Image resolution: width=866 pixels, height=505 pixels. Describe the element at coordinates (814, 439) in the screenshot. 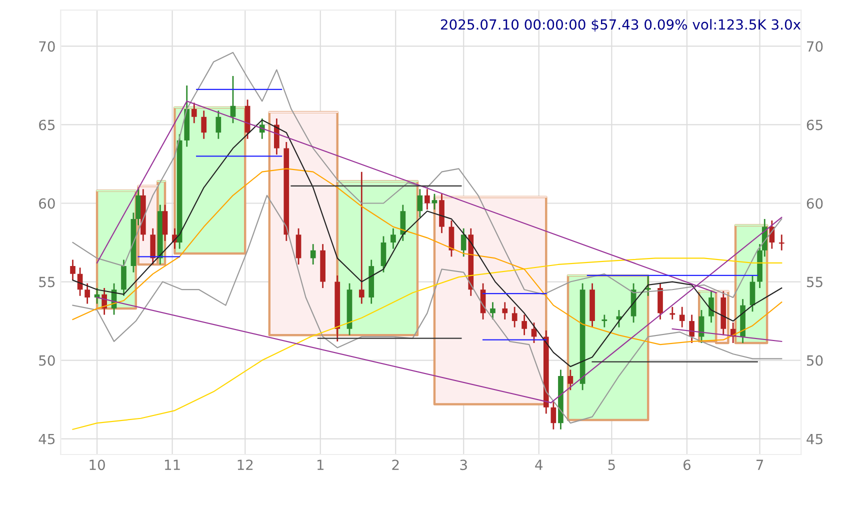

I see `y2-tick-label: 45` at that location.